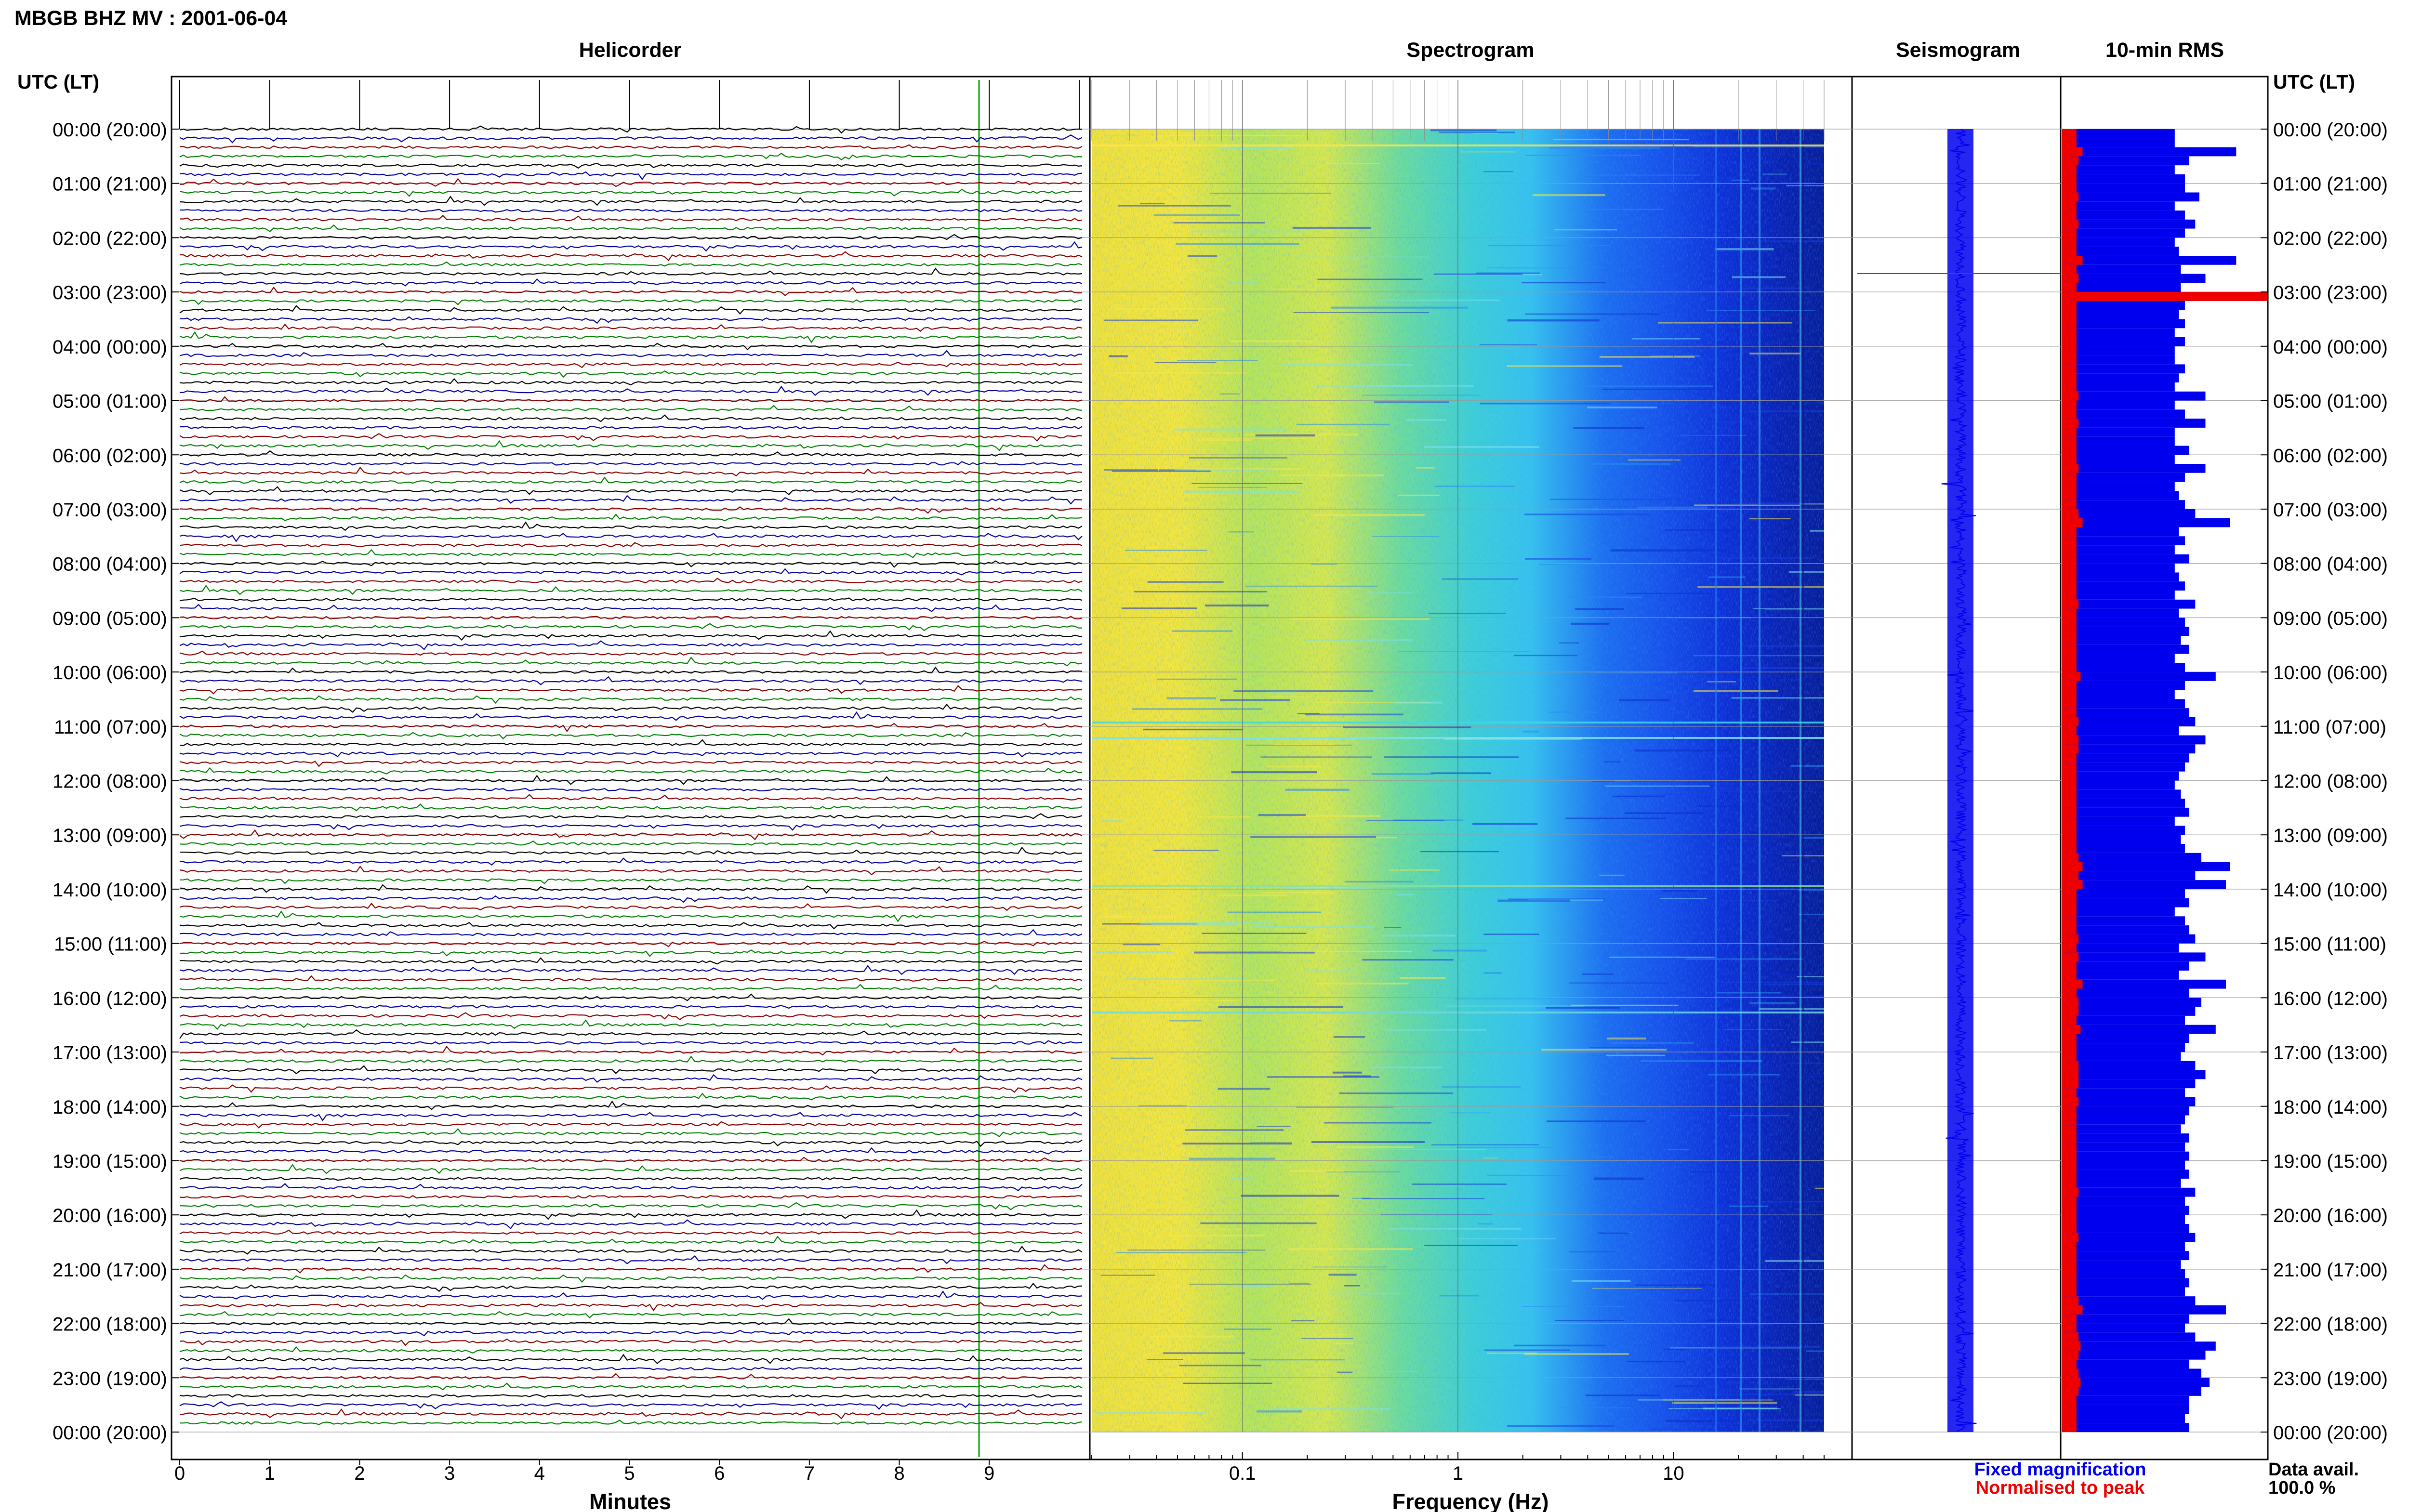 This screenshot has height=1512, width=2409. Describe the element at coordinates (270, 1473) in the screenshot. I see `minute-tick-label: 1` at that location.